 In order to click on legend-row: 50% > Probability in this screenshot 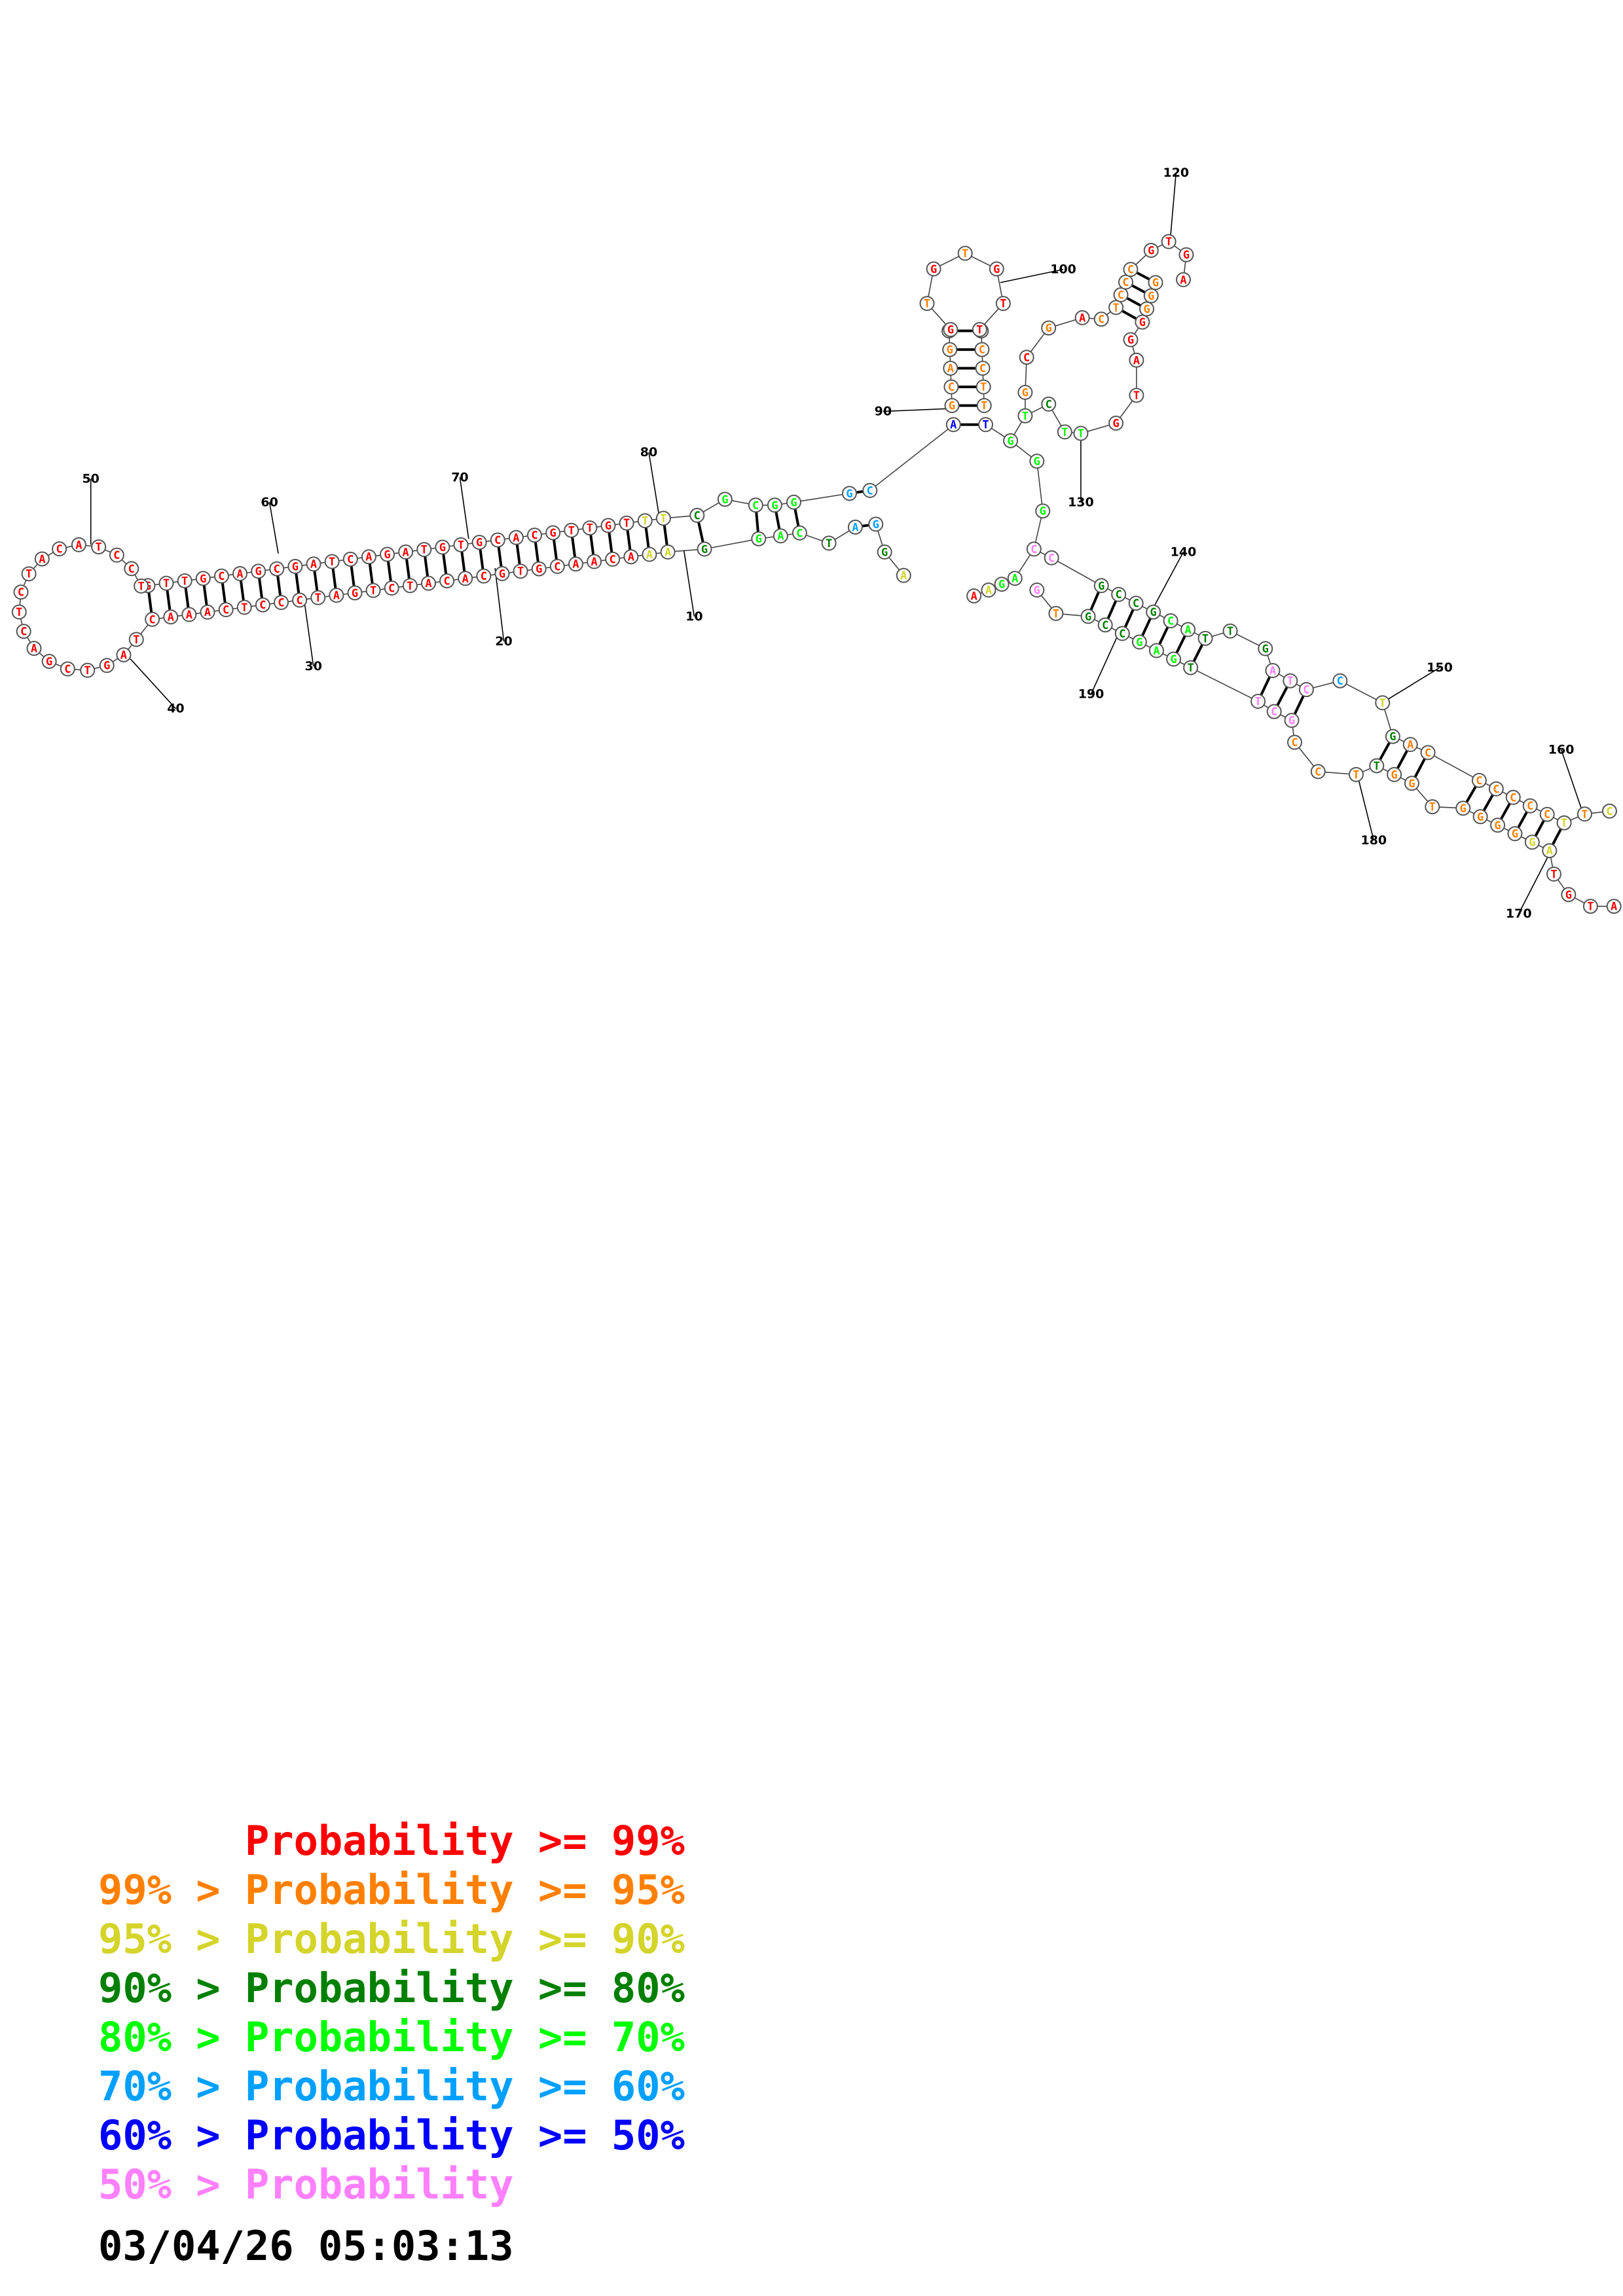, I will do `click(391, 2184)`.